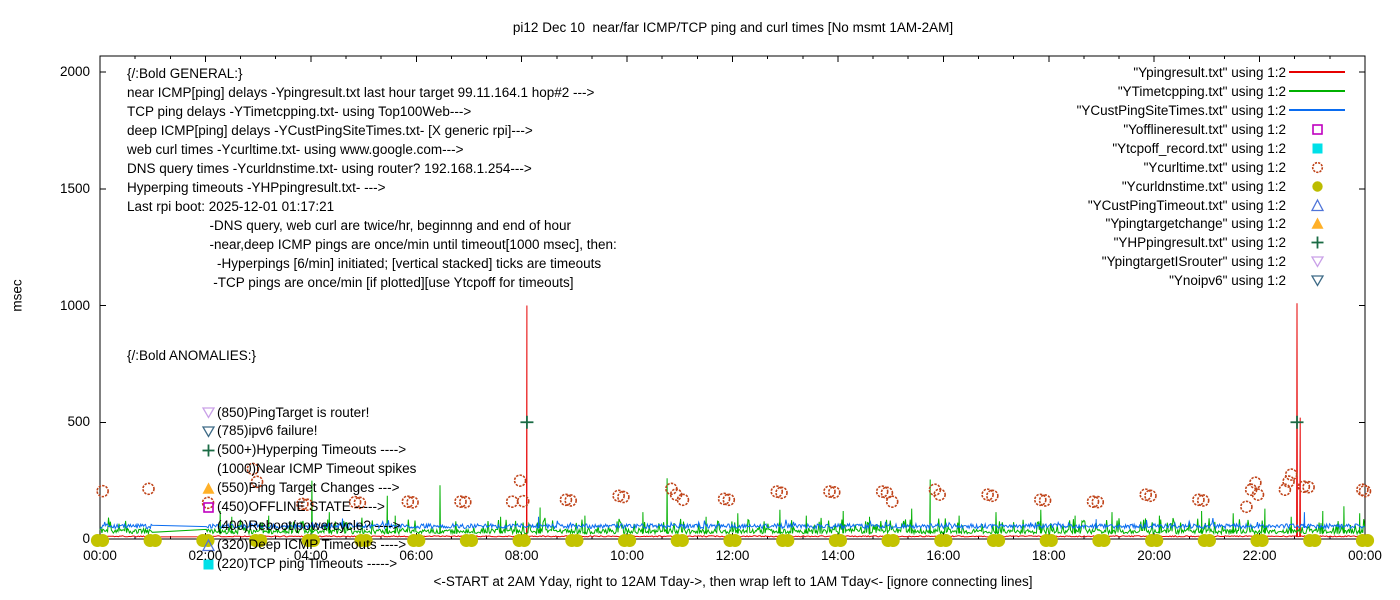  Describe the element at coordinates (301, 506) in the screenshot. I see `anomaly-text: (450)OFFLINE STATE ----->` at that location.